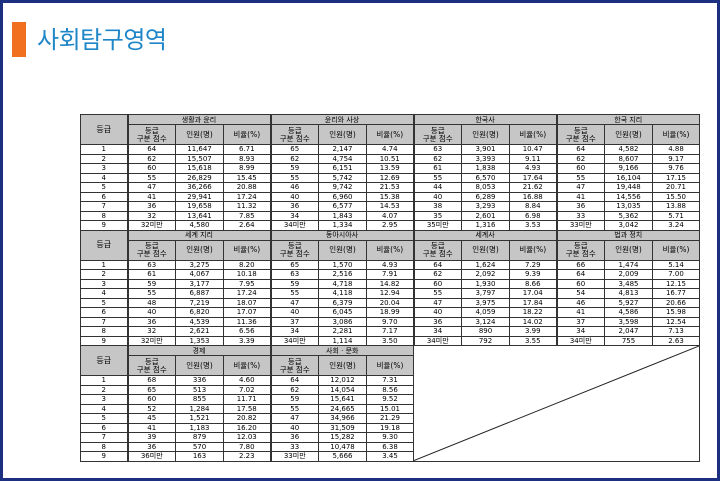 Image resolution: width=720 pixels, height=481 pixels. Describe the element at coordinates (151, 380) in the screenshot. I see `score-cut-cell: 68` at that location.